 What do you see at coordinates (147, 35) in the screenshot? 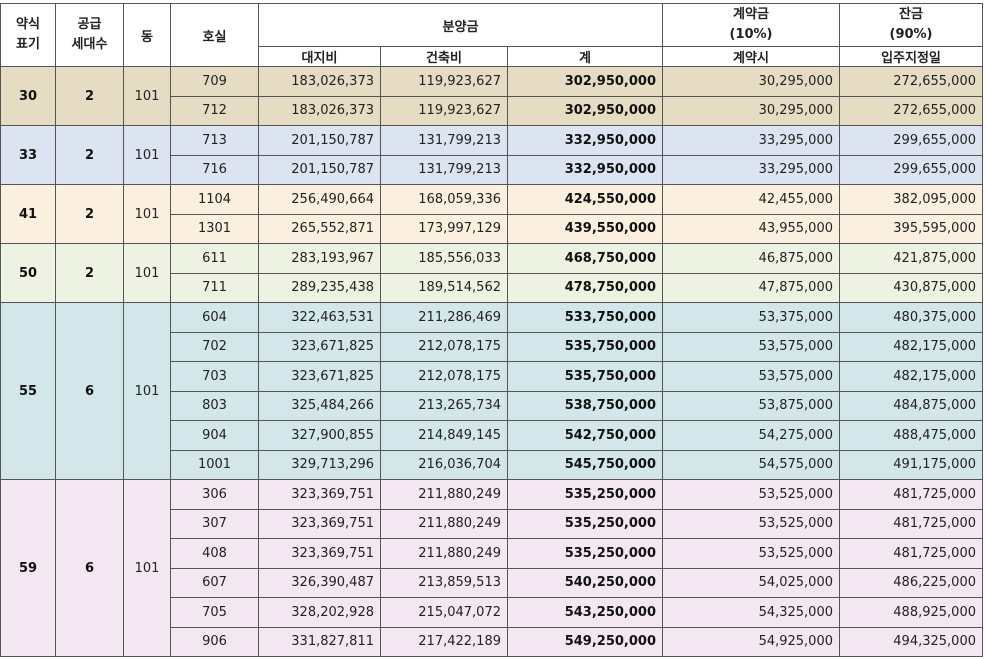
I see `header-dong: 동` at bounding box center [147, 35].